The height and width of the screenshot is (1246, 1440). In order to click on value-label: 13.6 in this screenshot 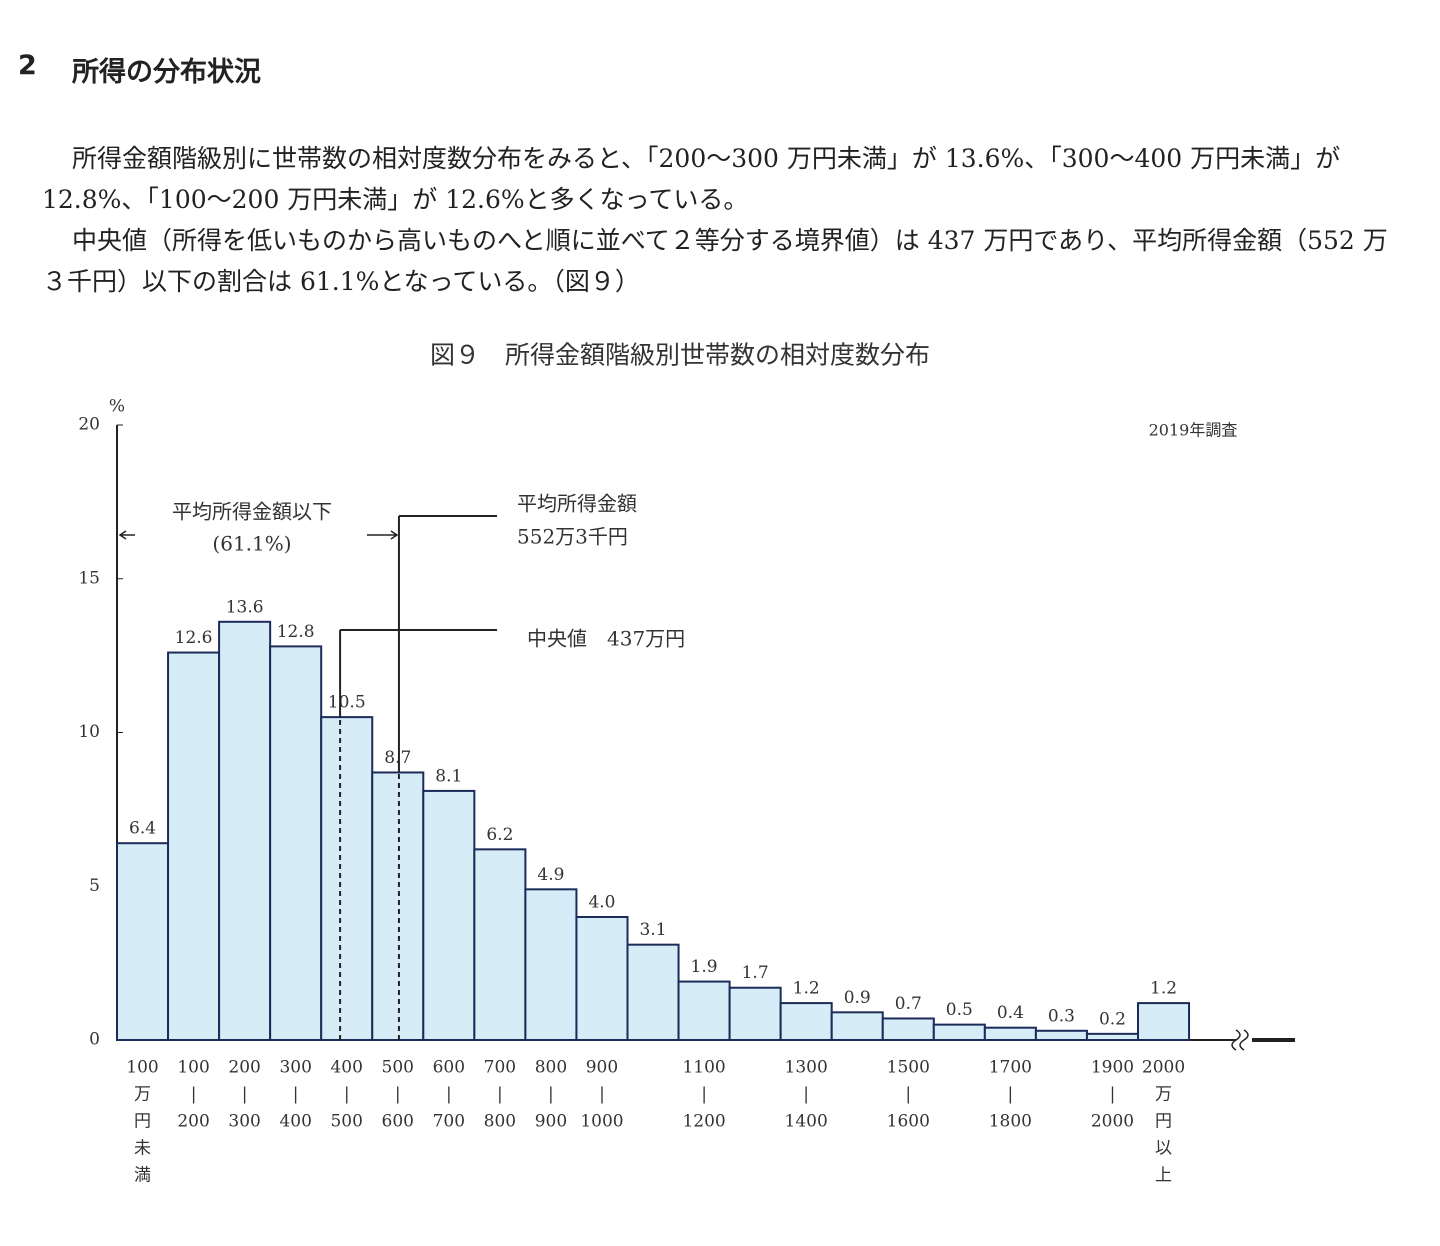, I will do `click(245, 607)`.